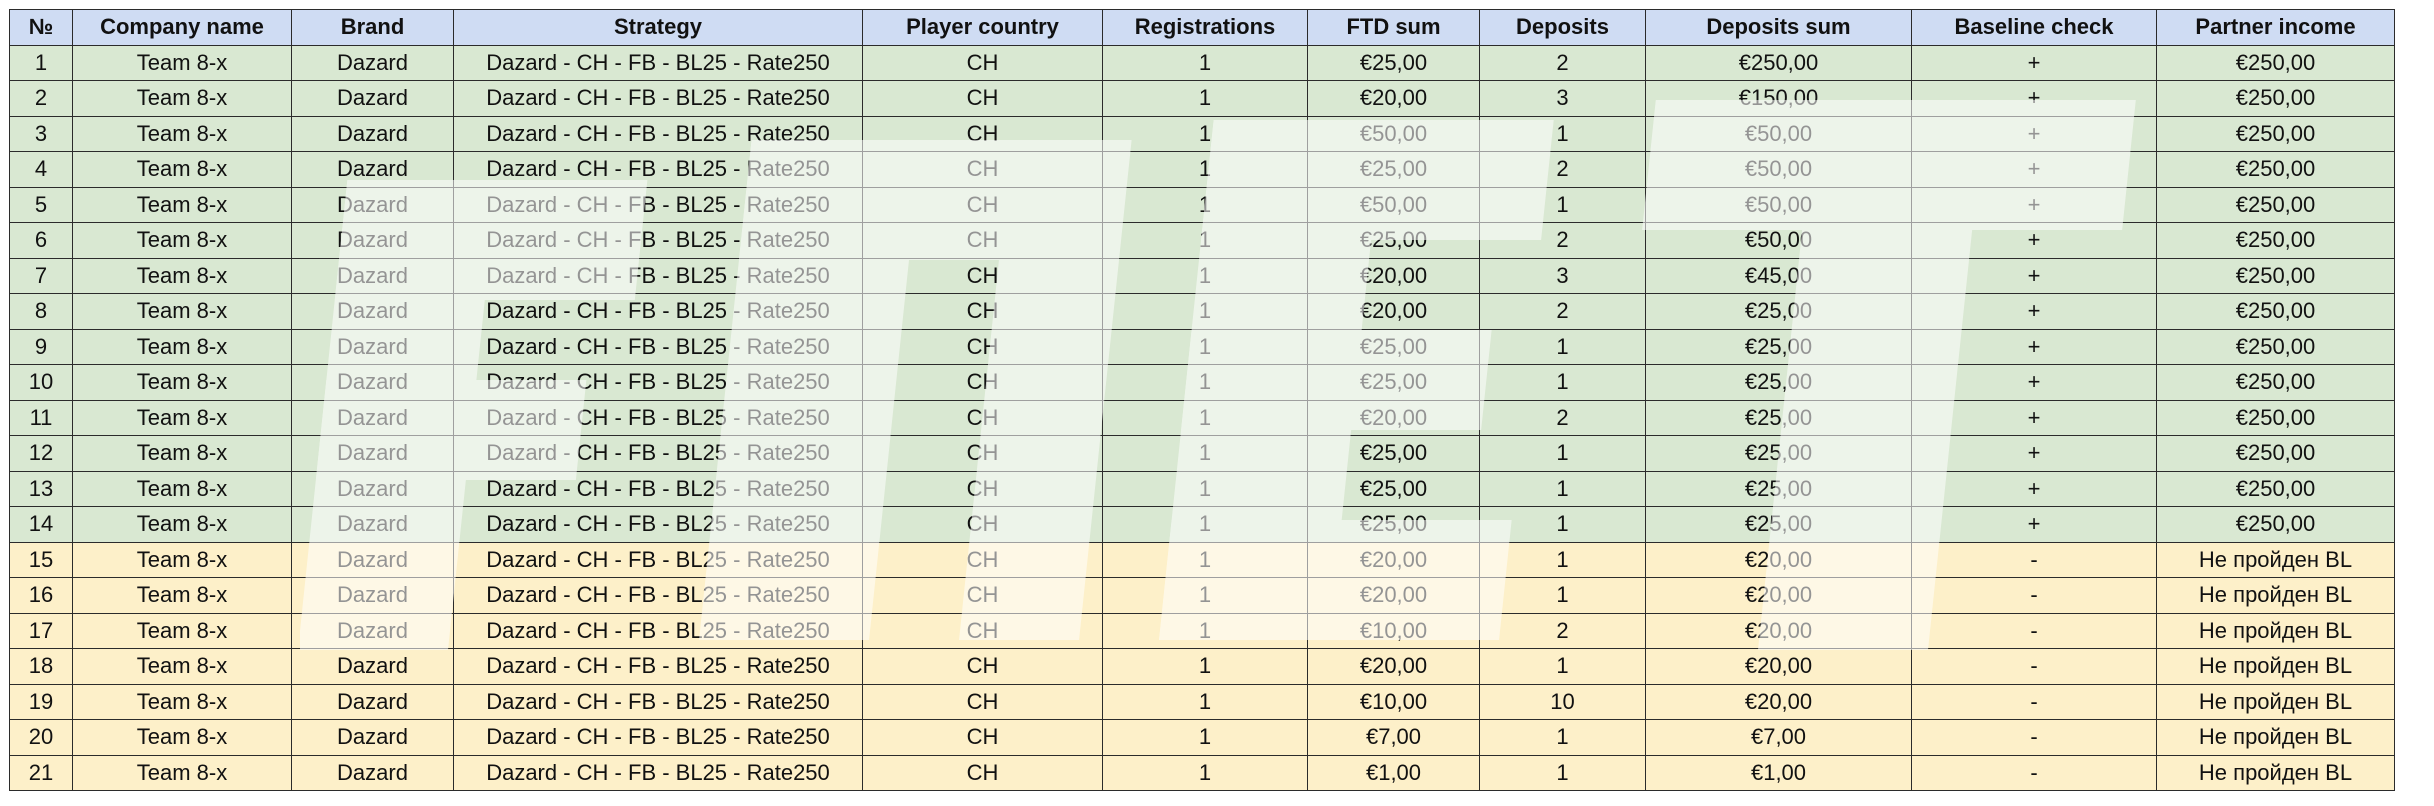 The image size is (2434, 806). I want to click on row-number-cell: 14, so click(41, 524).